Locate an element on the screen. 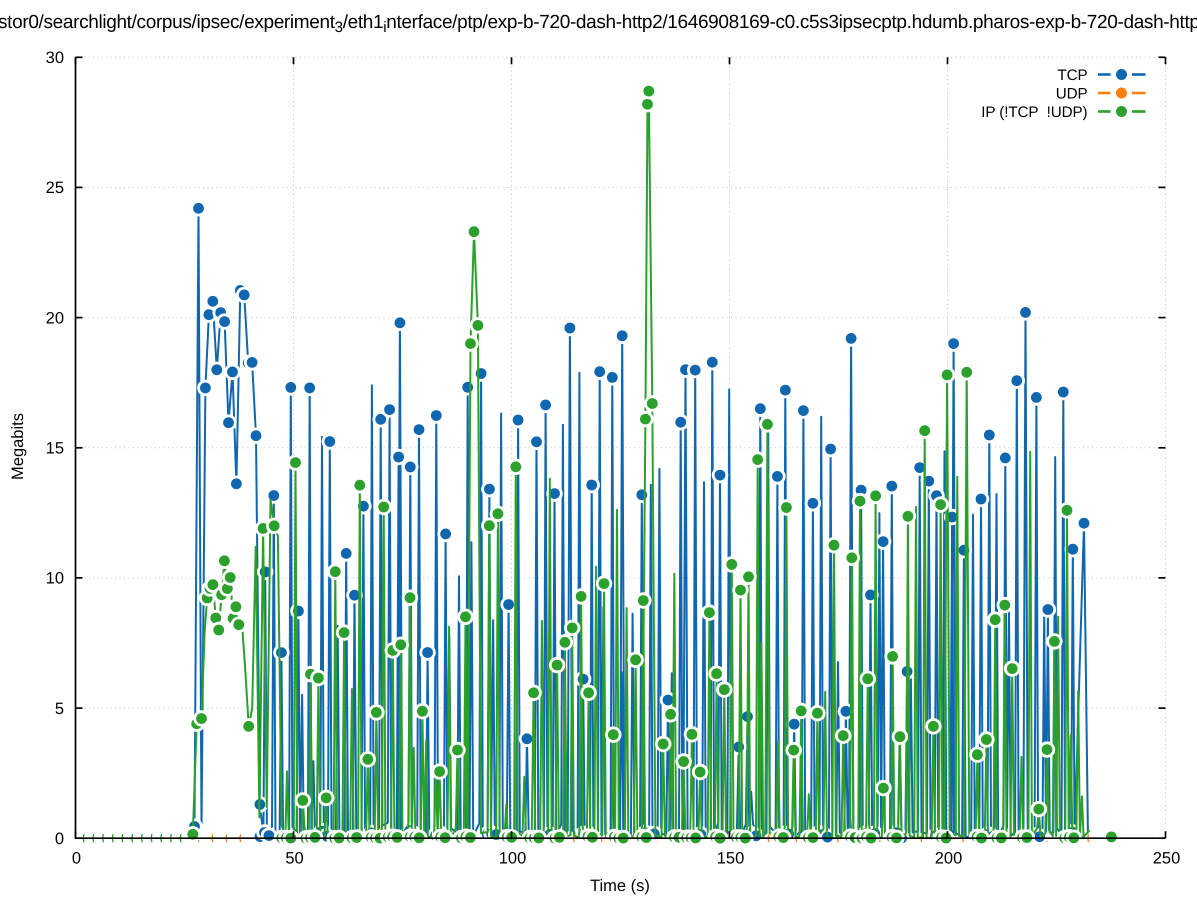 This screenshot has height=900, width=1197. svg-text: UDP is located at coordinates (1072, 93).